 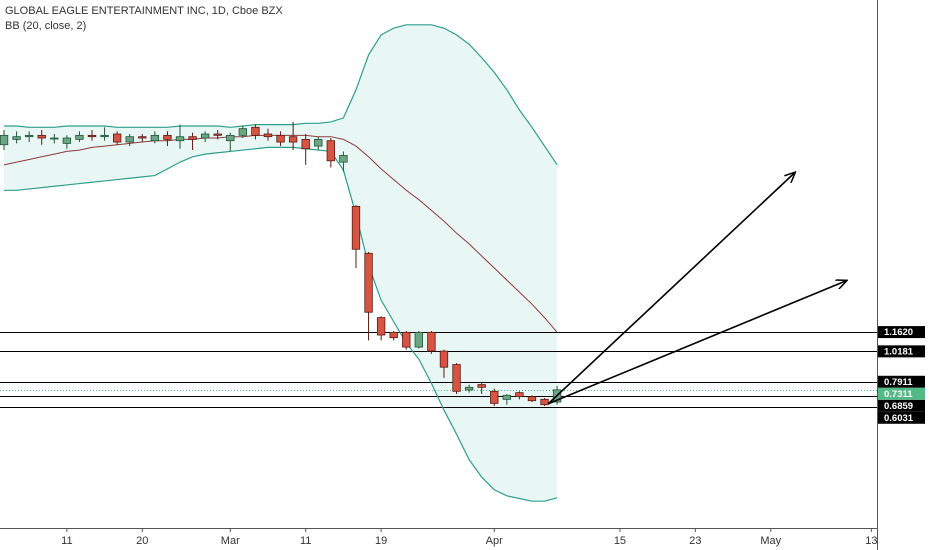 I want to click on x-tick-label: 13, so click(x=871, y=541).